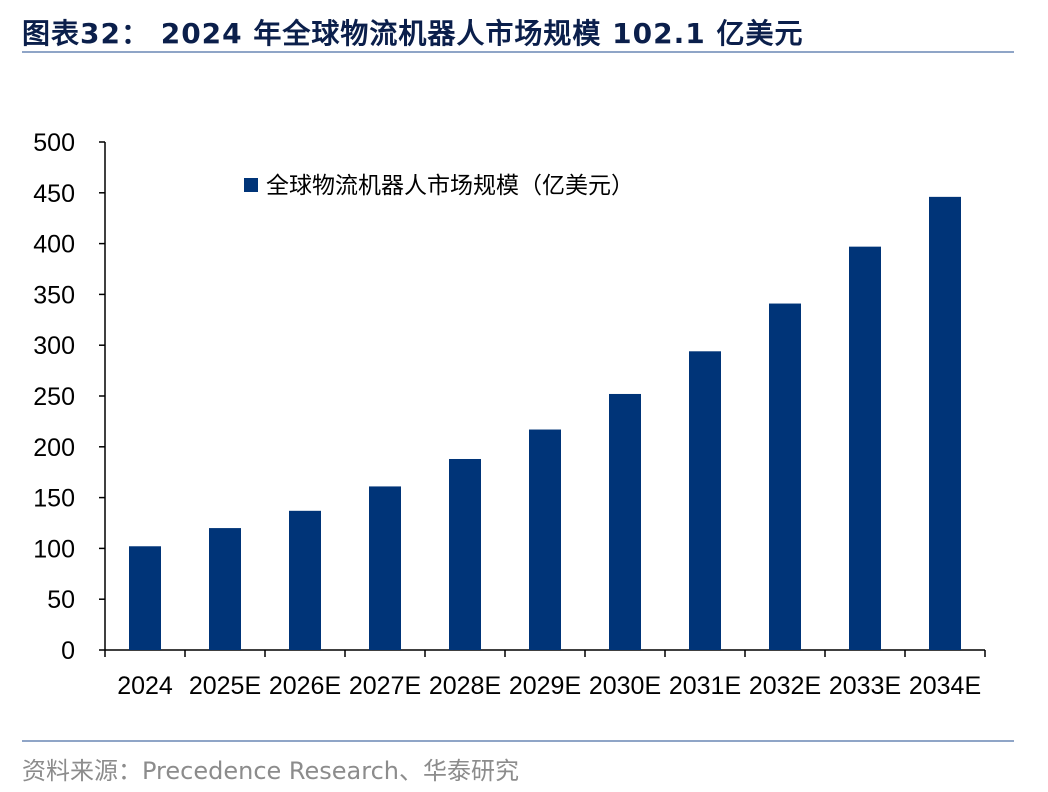 Image resolution: width=1048 pixels, height=792 pixels. Describe the element at coordinates (545, 686) in the screenshot. I see `x-tick-label: 2029E` at that location.